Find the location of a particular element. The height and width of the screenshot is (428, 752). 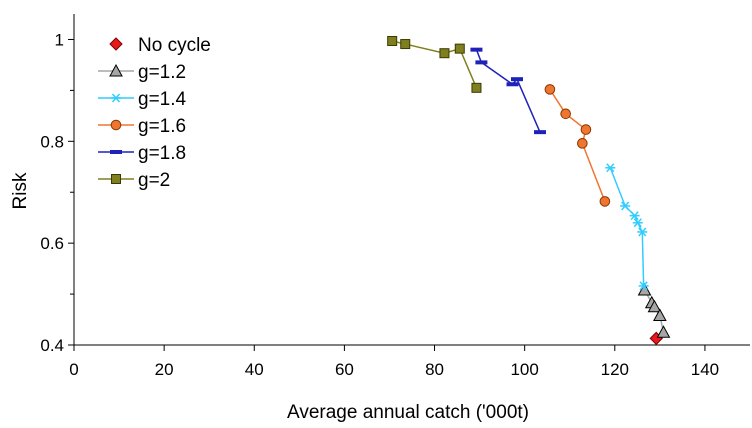

y-tick-label: 0.4 is located at coordinates (52, 345).